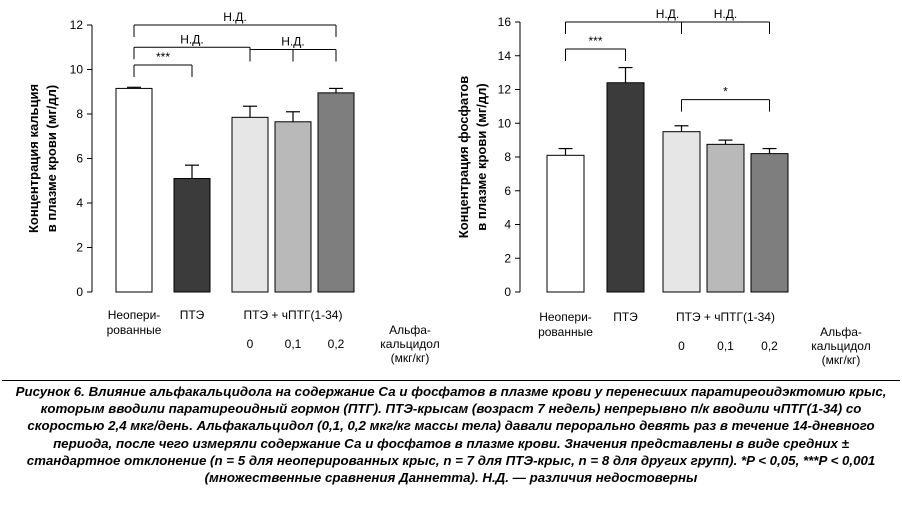  Describe the element at coordinates (725, 92) in the screenshot. I see `significance-label: *` at that location.